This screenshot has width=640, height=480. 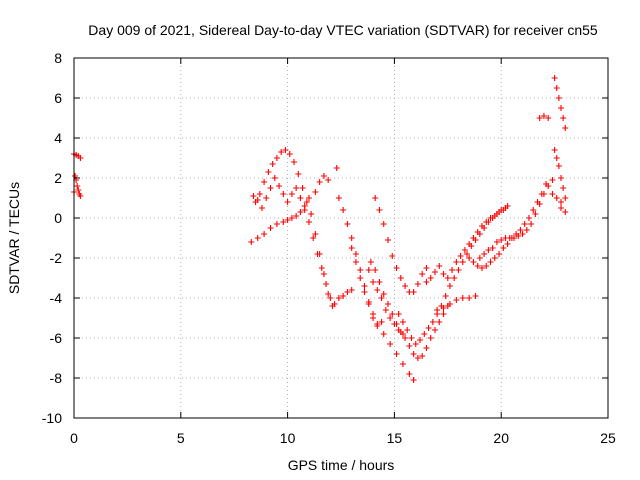 What do you see at coordinates (181, 438) in the screenshot?
I see `x-tick-label: 5` at bounding box center [181, 438].